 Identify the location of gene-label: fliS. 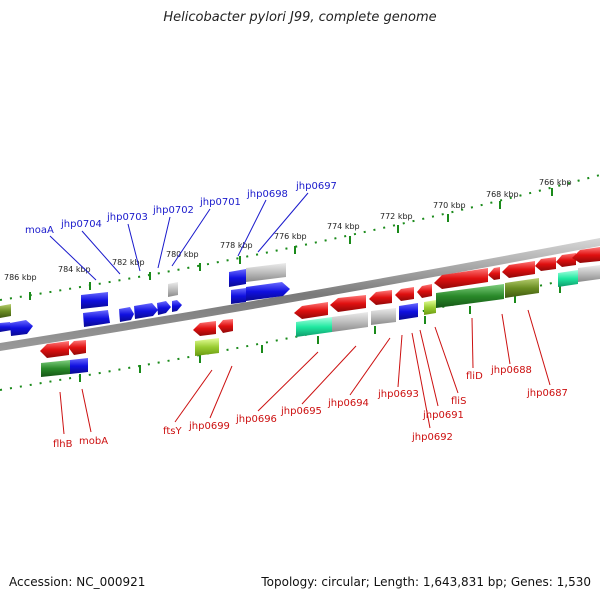
(458, 401).